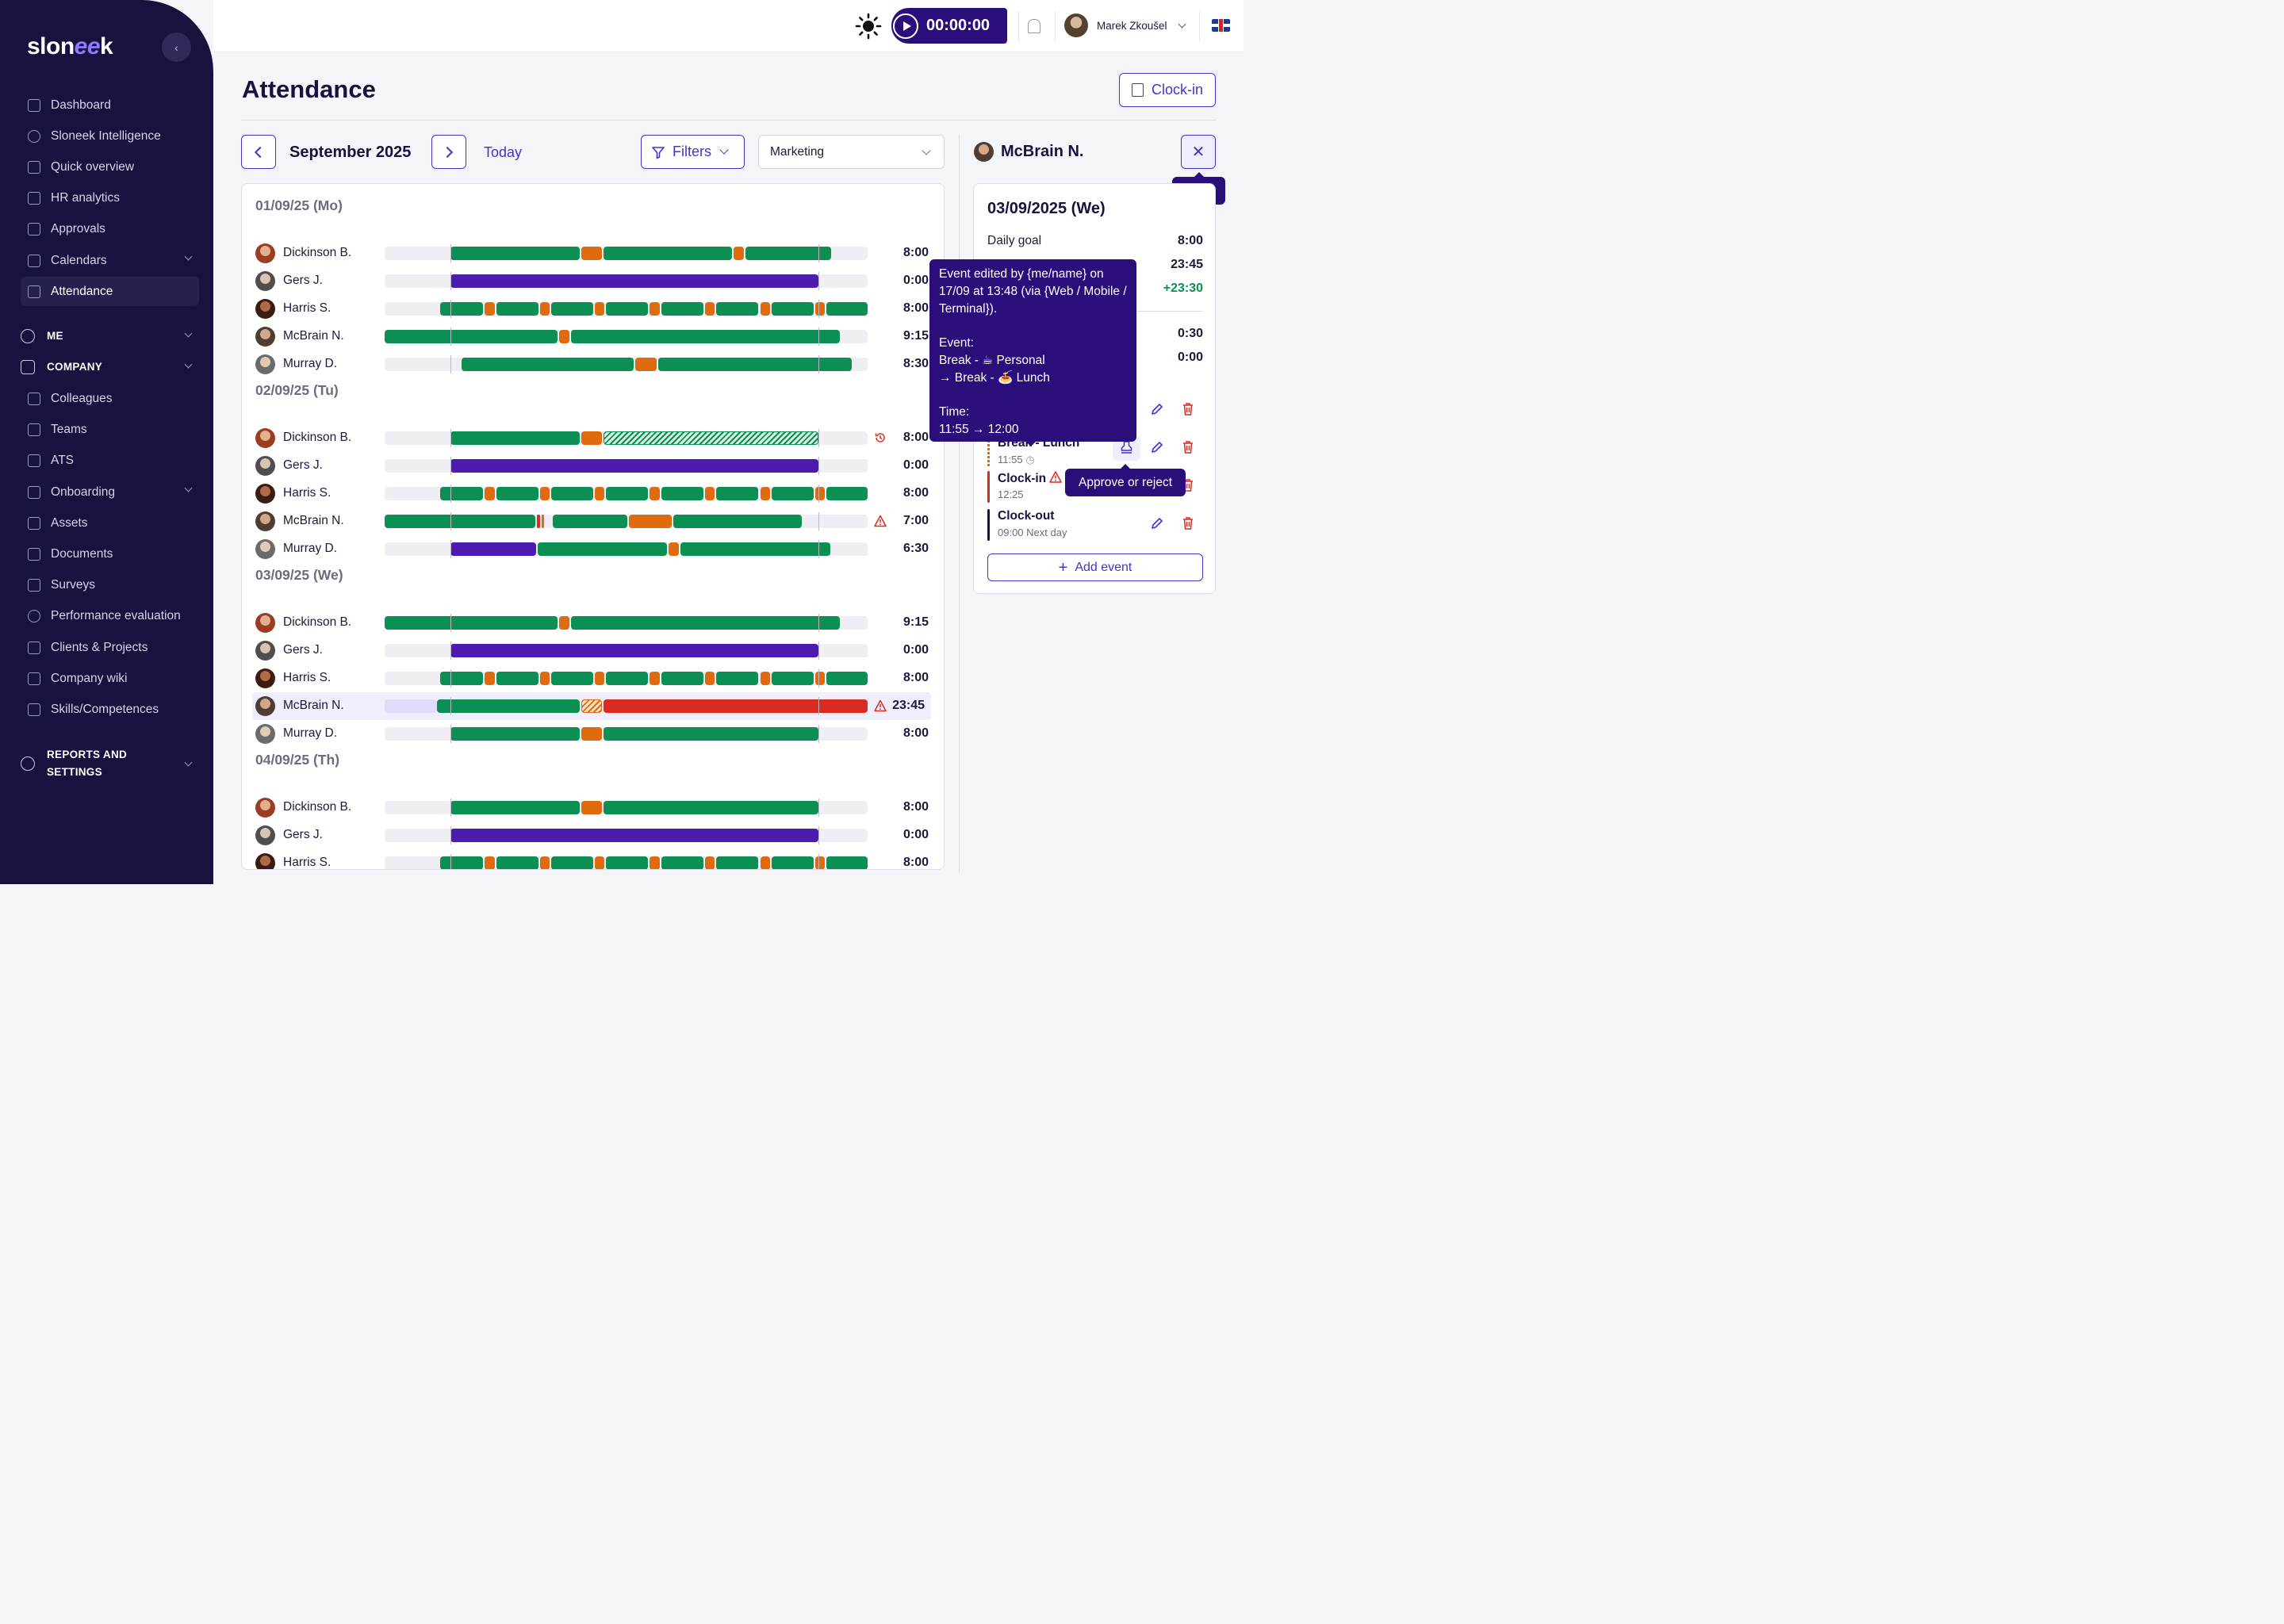  Describe the element at coordinates (1095, 487) in the screenshot. I see `event-clock-in: Clock-in 12:25` at that location.